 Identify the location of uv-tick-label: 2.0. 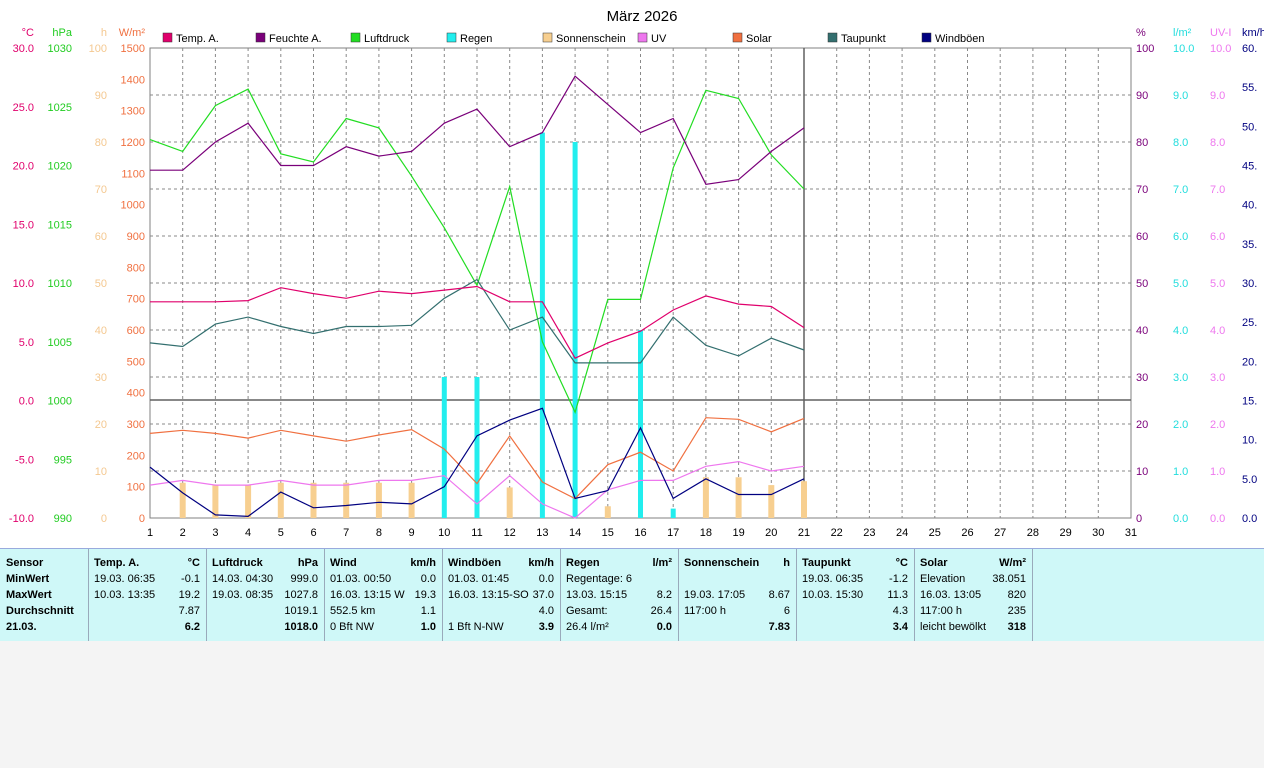
(1217, 425).